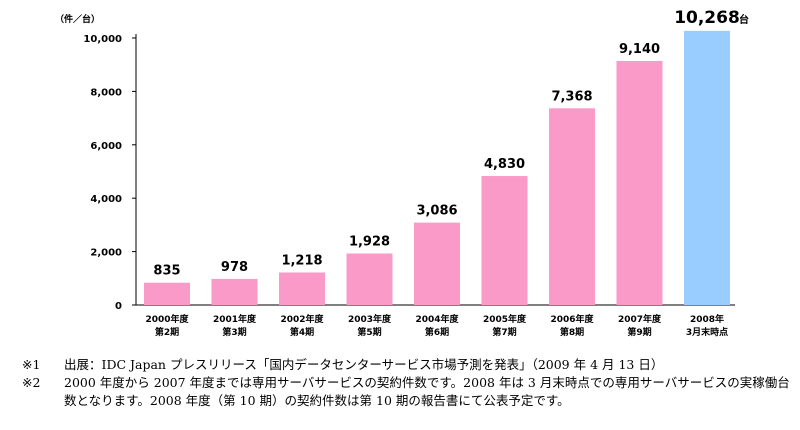 This screenshot has width=800, height=430. I want to click on x-tick-sublabel: 第5期, so click(369, 332).